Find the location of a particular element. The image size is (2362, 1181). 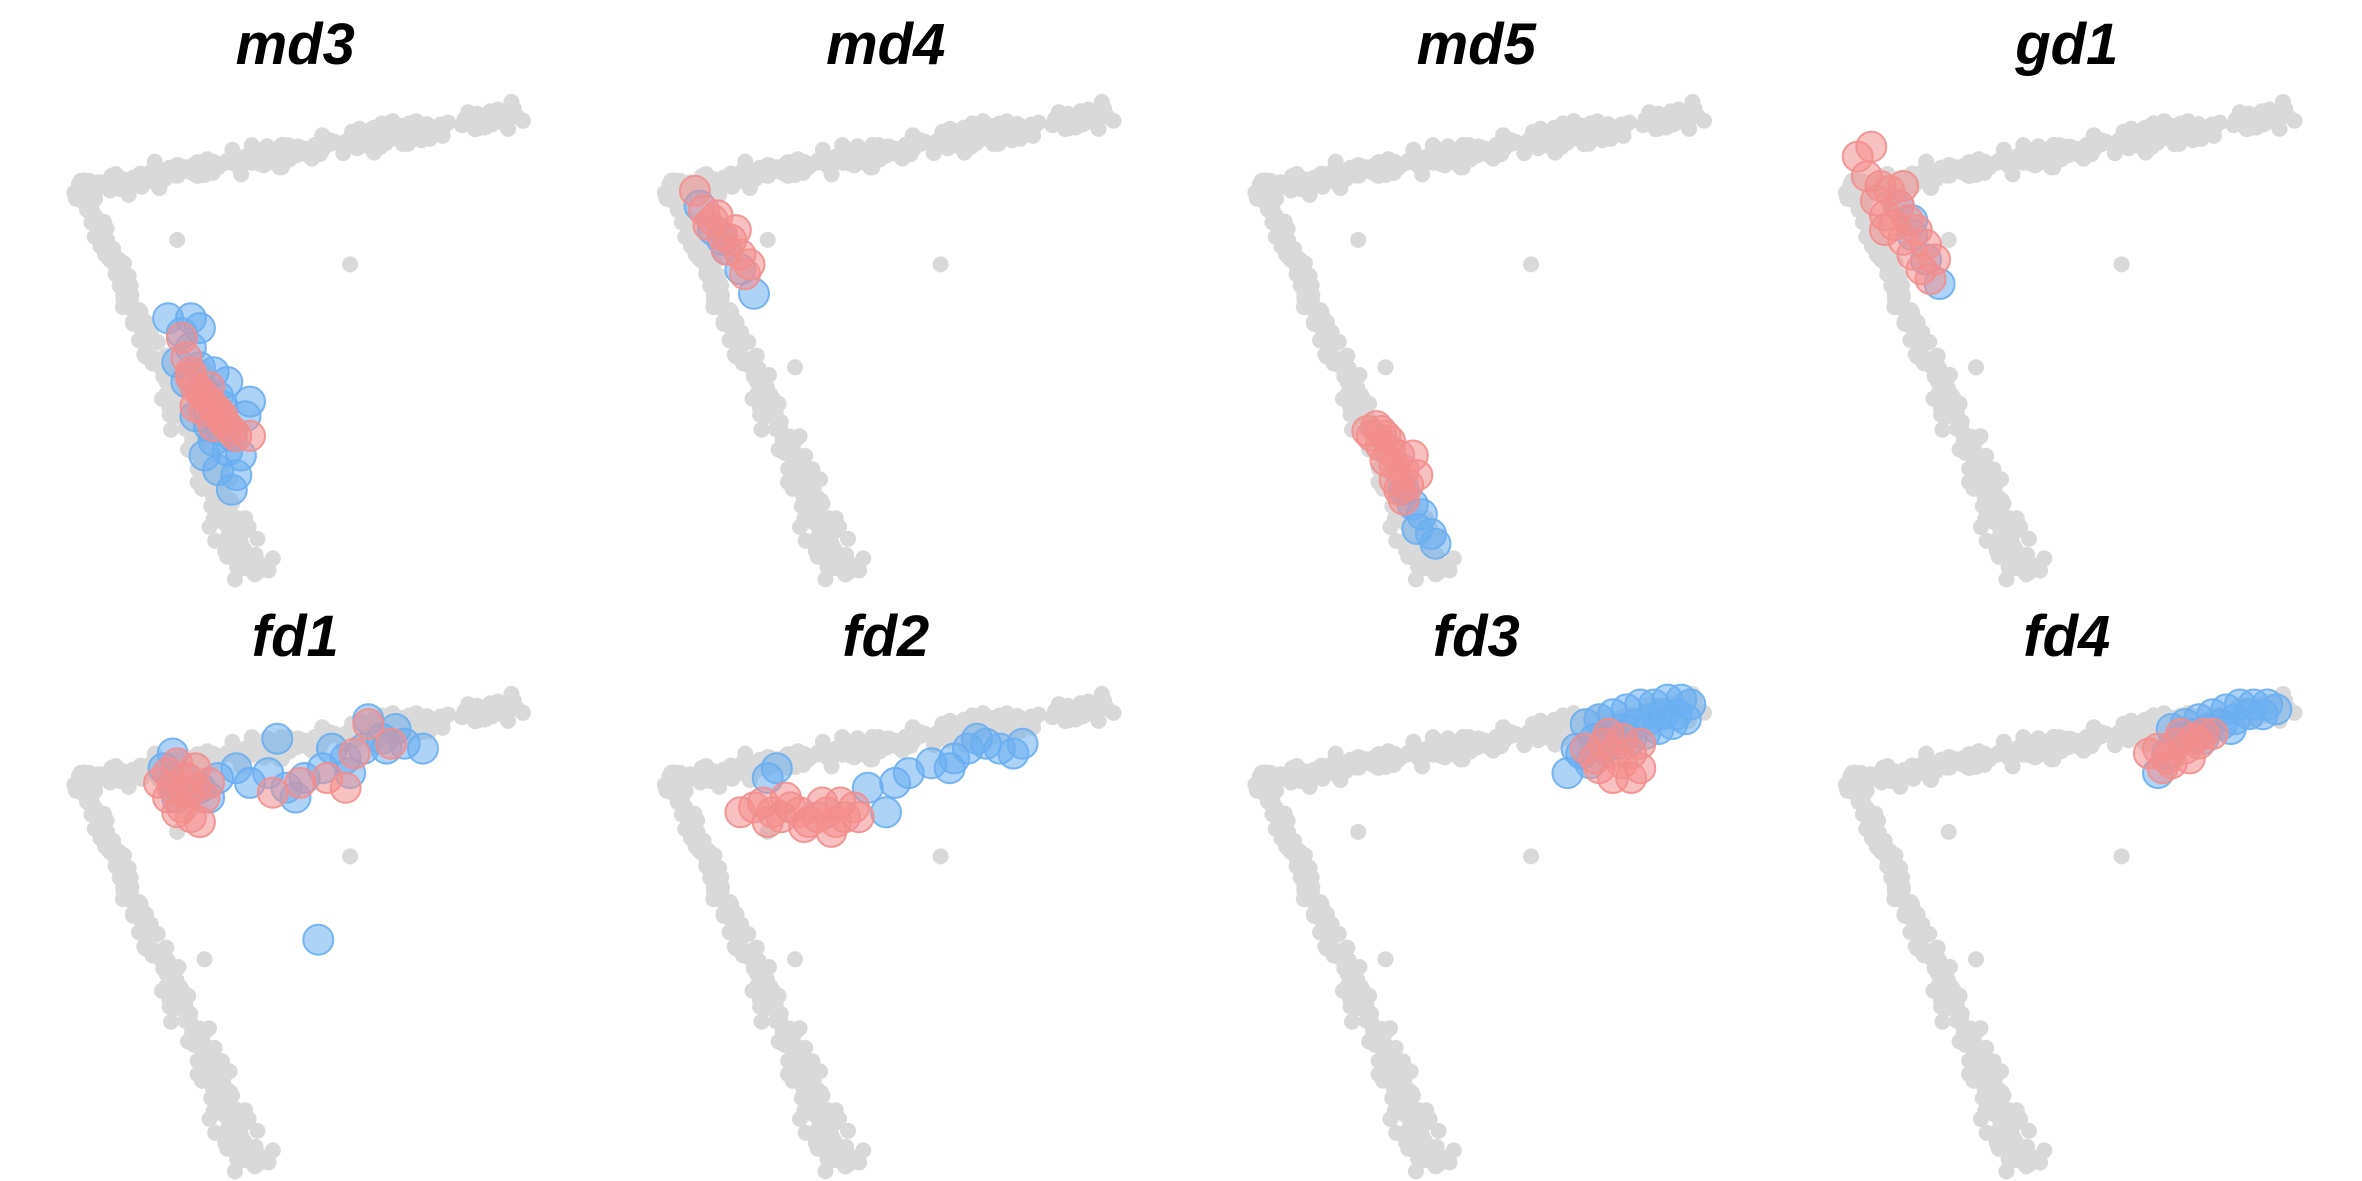

background-cells is located at coordinates (2070, 932).